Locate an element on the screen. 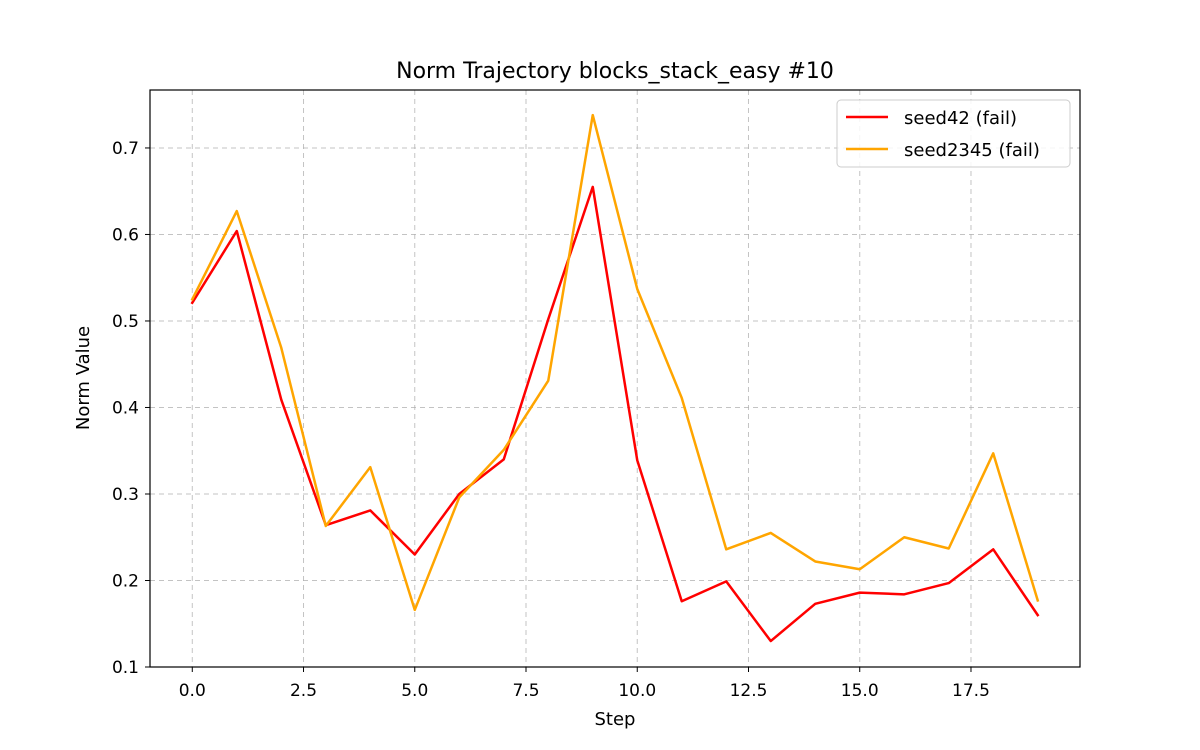  x-tick-label: 10.0 is located at coordinates (637, 691).